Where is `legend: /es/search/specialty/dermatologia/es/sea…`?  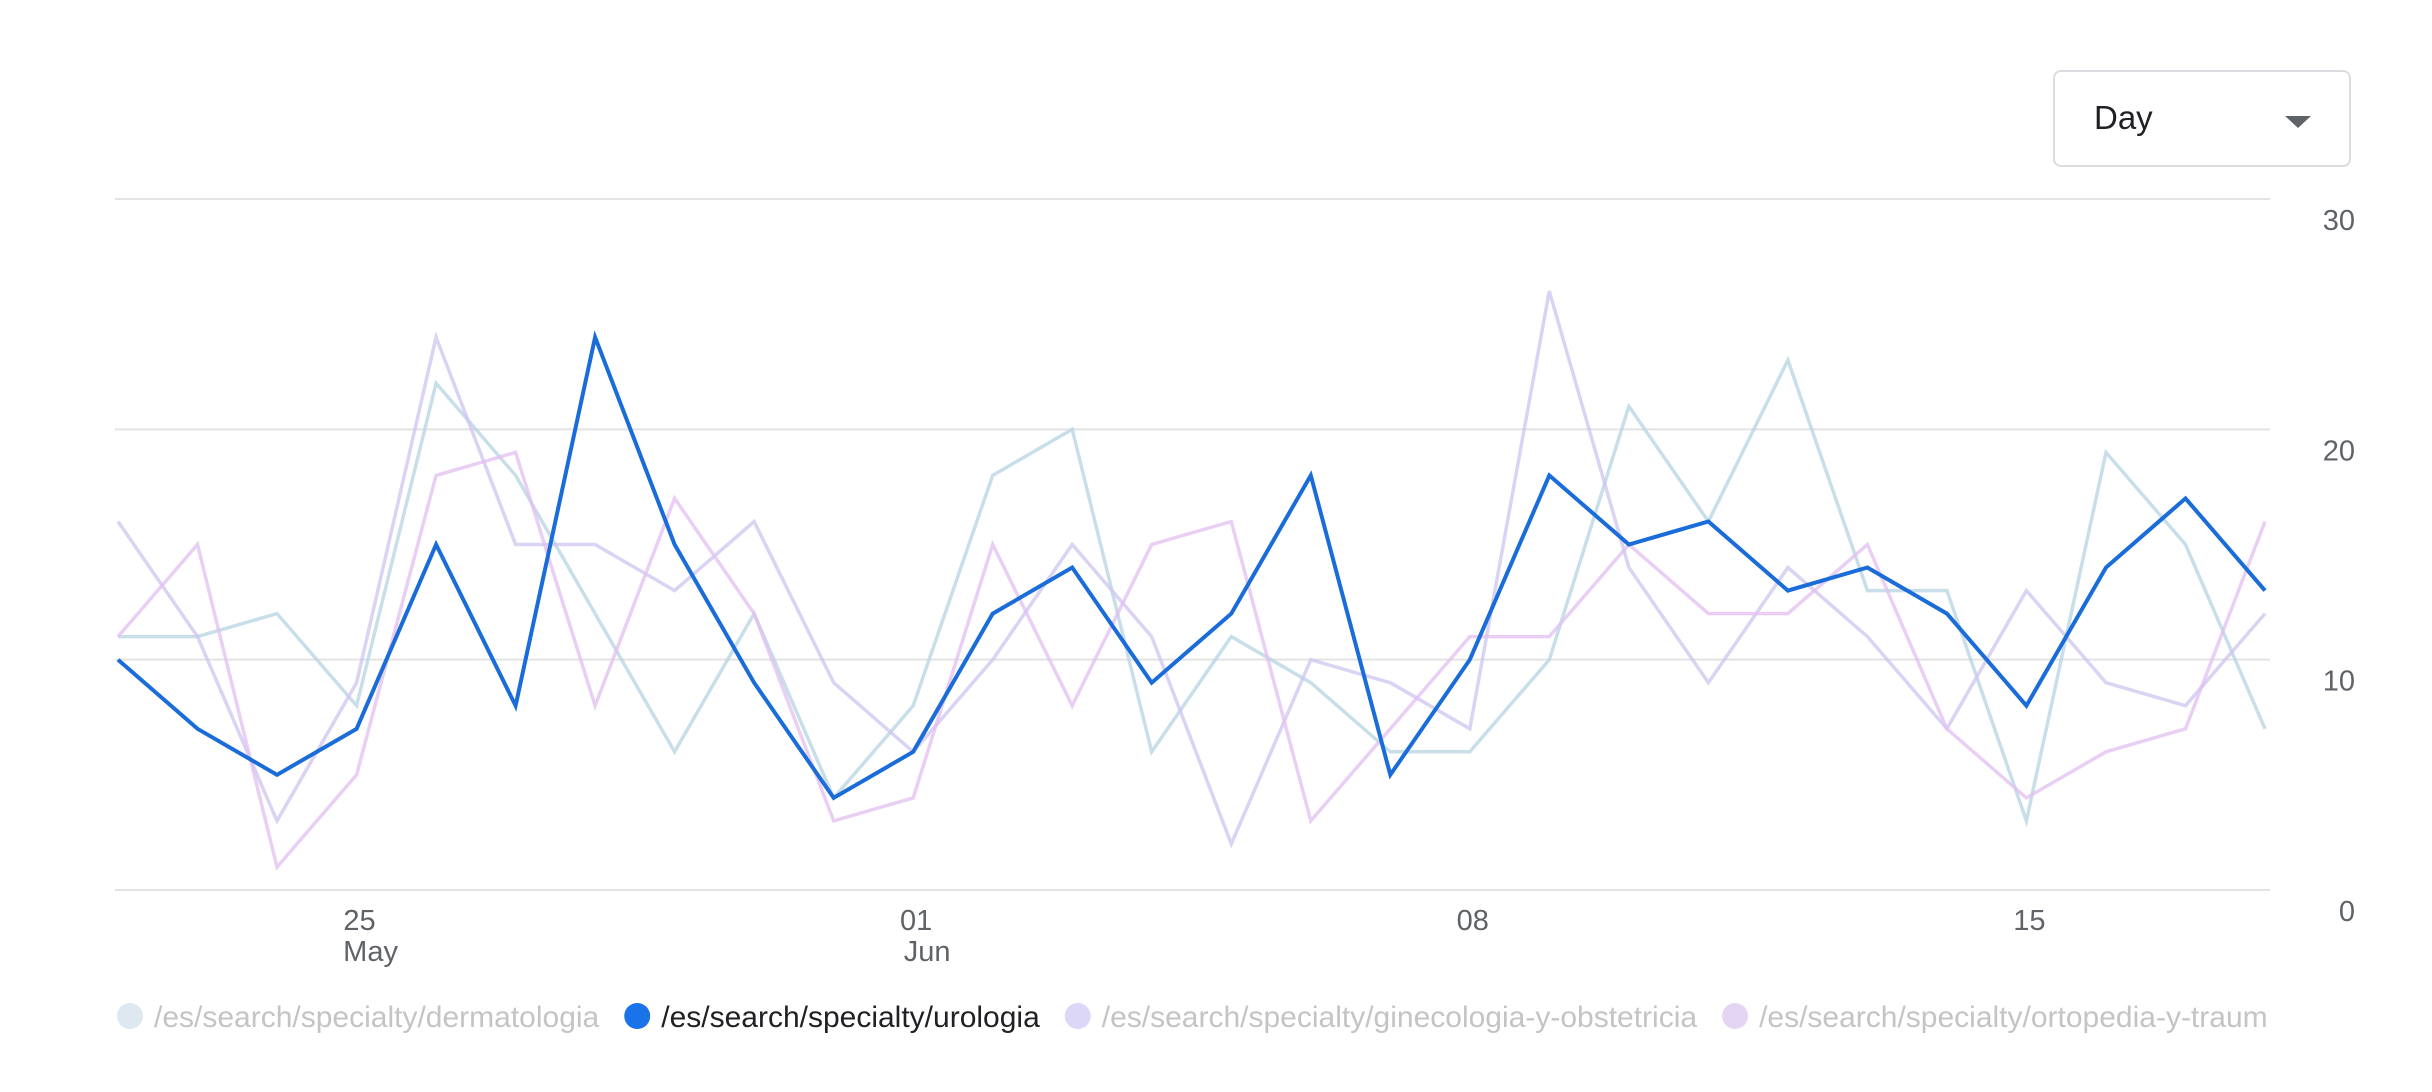 legend: /es/search/specialty/dermatologia/es/sea… is located at coordinates (1192, 1017).